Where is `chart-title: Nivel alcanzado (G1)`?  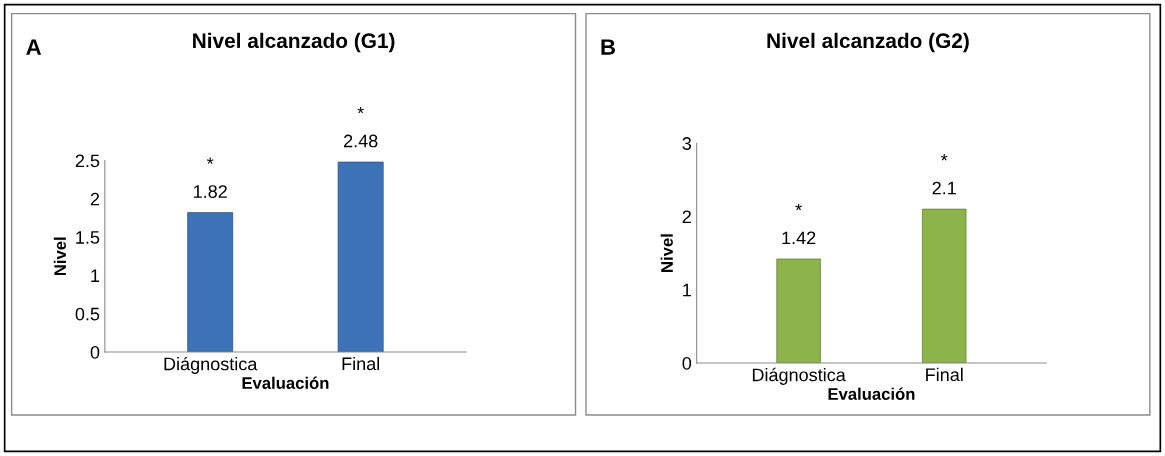 chart-title: Nivel alcanzado (G1) is located at coordinates (294, 42).